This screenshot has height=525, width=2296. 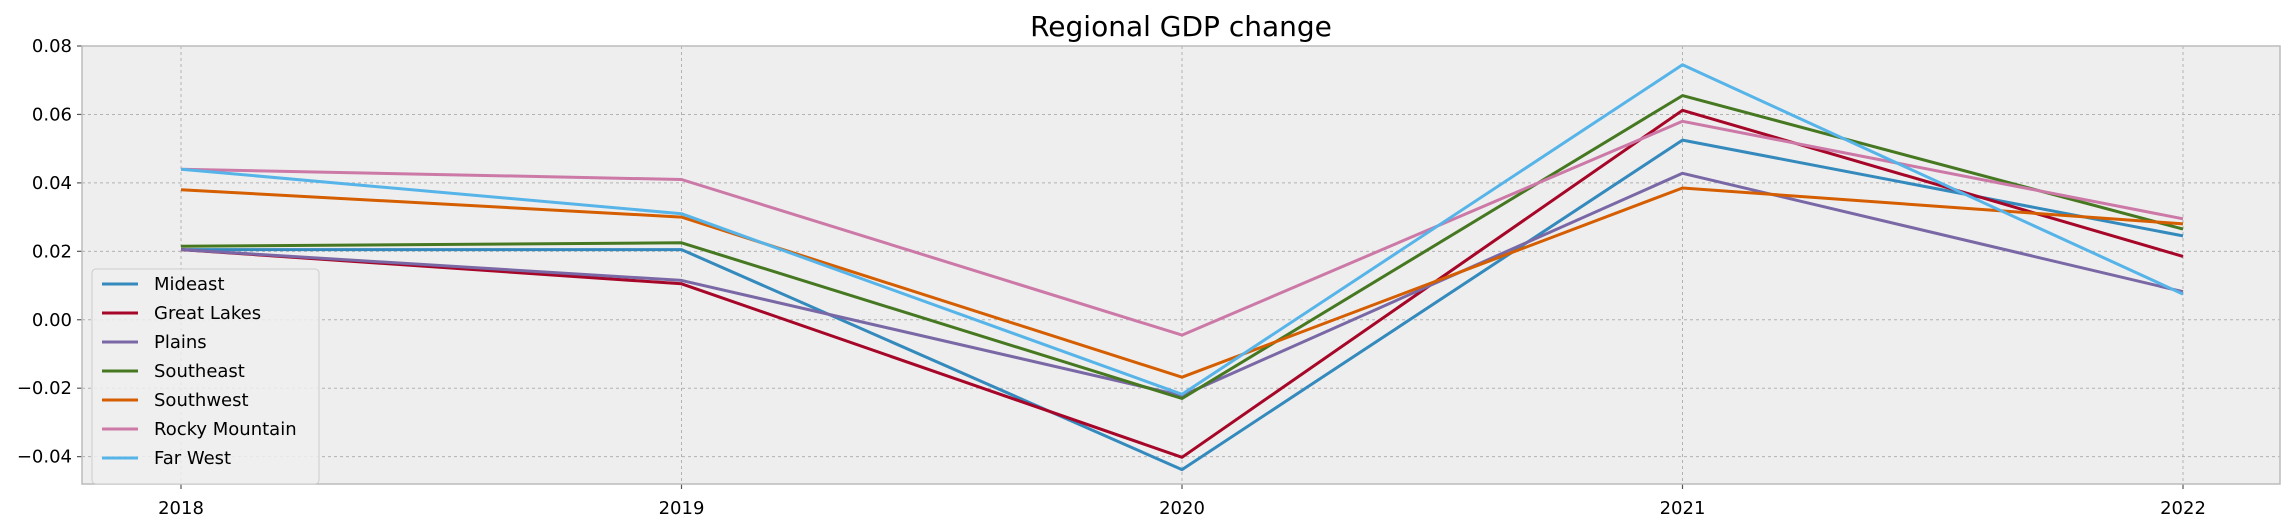 What do you see at coordinates (1181, 26) in the screenshot?
I see `chart-title: Regional GDP change` at bounding box center [1181, 26].